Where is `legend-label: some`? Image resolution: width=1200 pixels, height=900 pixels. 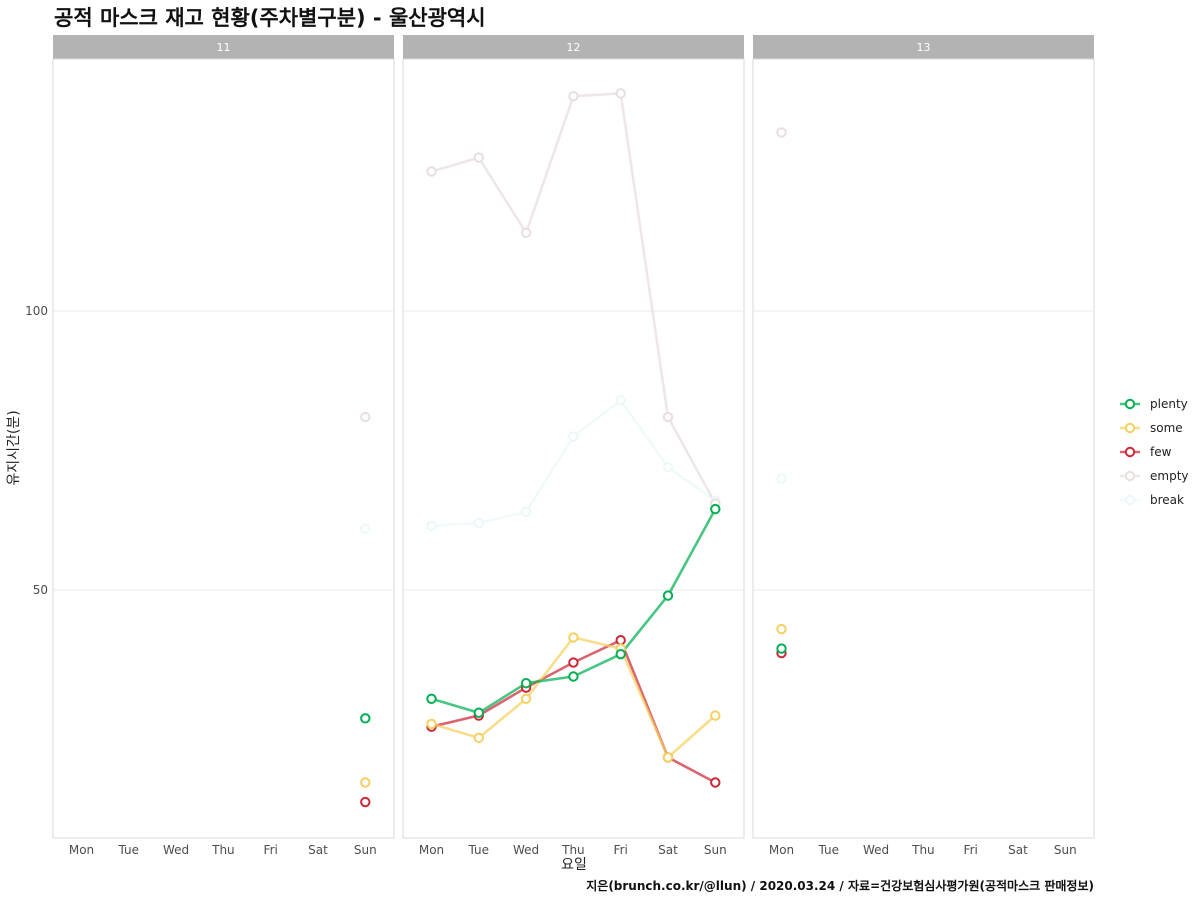
legend-label: some is located at coordinates (1166, 428).